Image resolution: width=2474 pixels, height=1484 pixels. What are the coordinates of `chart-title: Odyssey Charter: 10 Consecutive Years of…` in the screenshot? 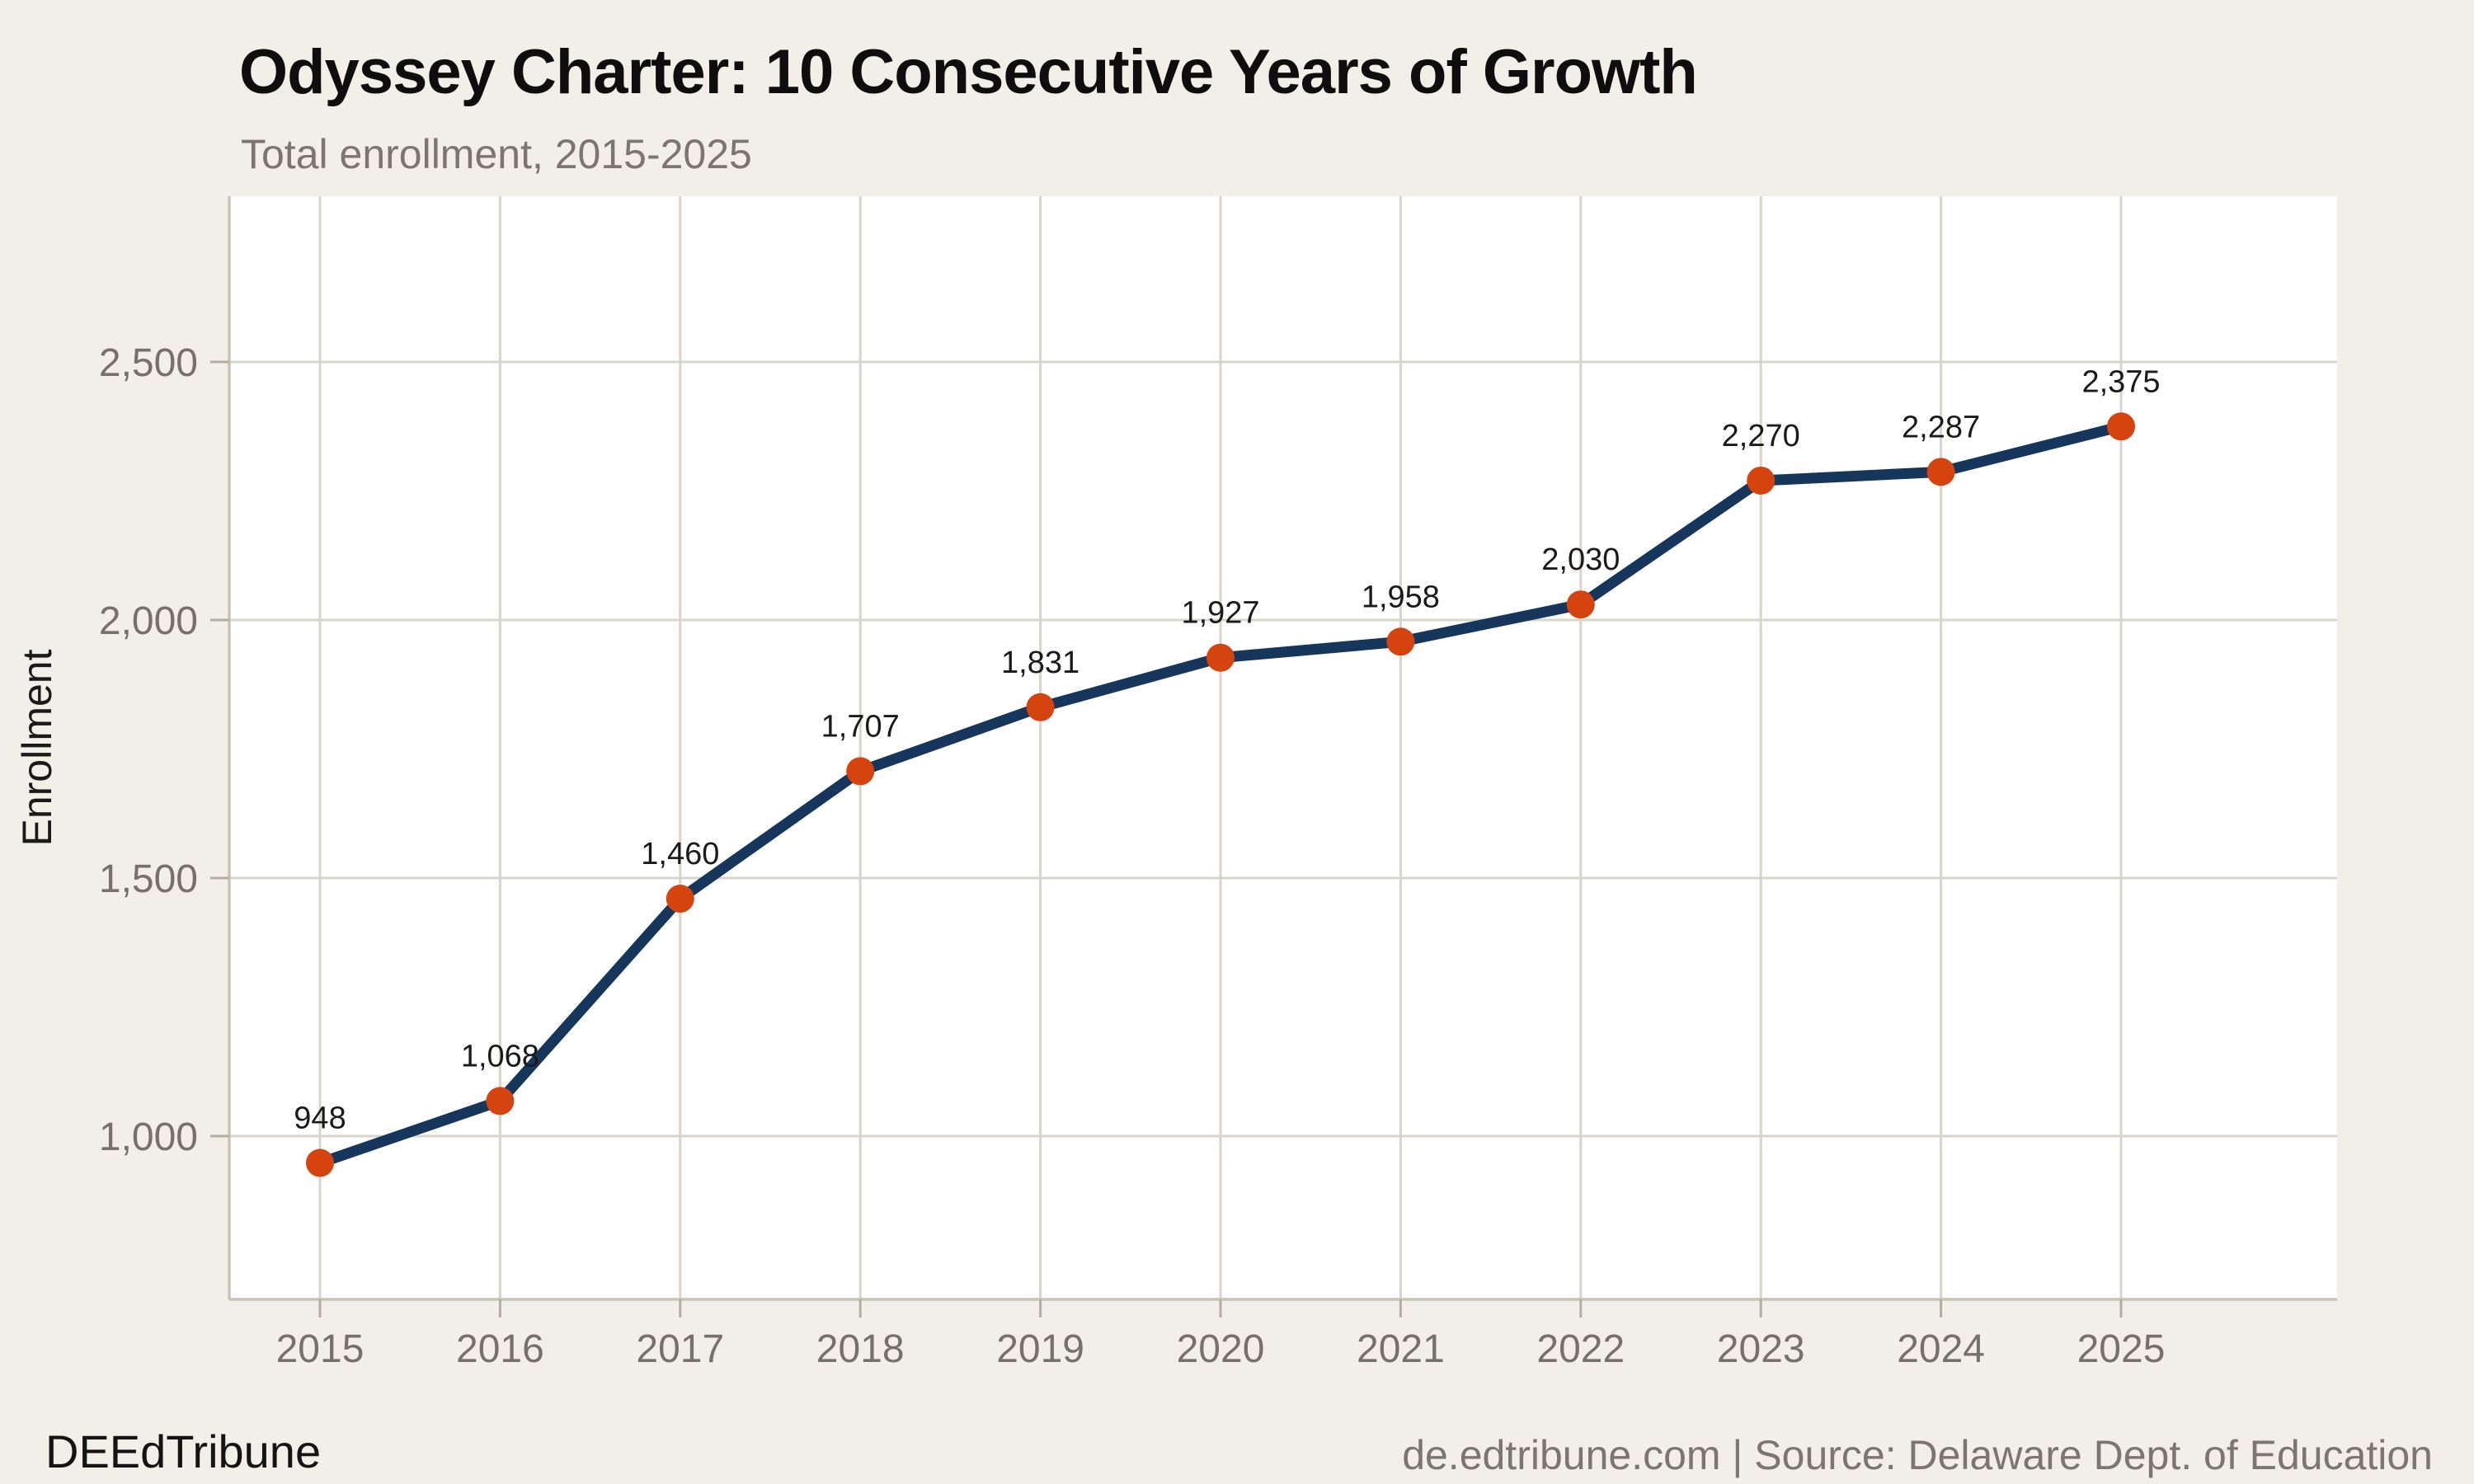 It's located at (968, 72).